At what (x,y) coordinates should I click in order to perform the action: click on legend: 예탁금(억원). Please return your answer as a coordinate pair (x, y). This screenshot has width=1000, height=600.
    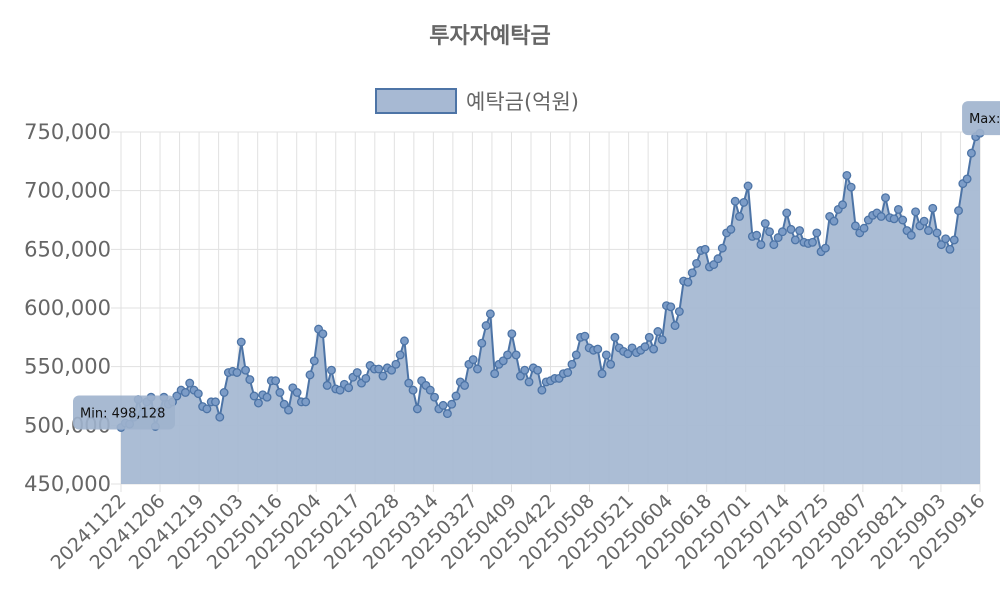
    Looking at the image, I should click on (477, 101).